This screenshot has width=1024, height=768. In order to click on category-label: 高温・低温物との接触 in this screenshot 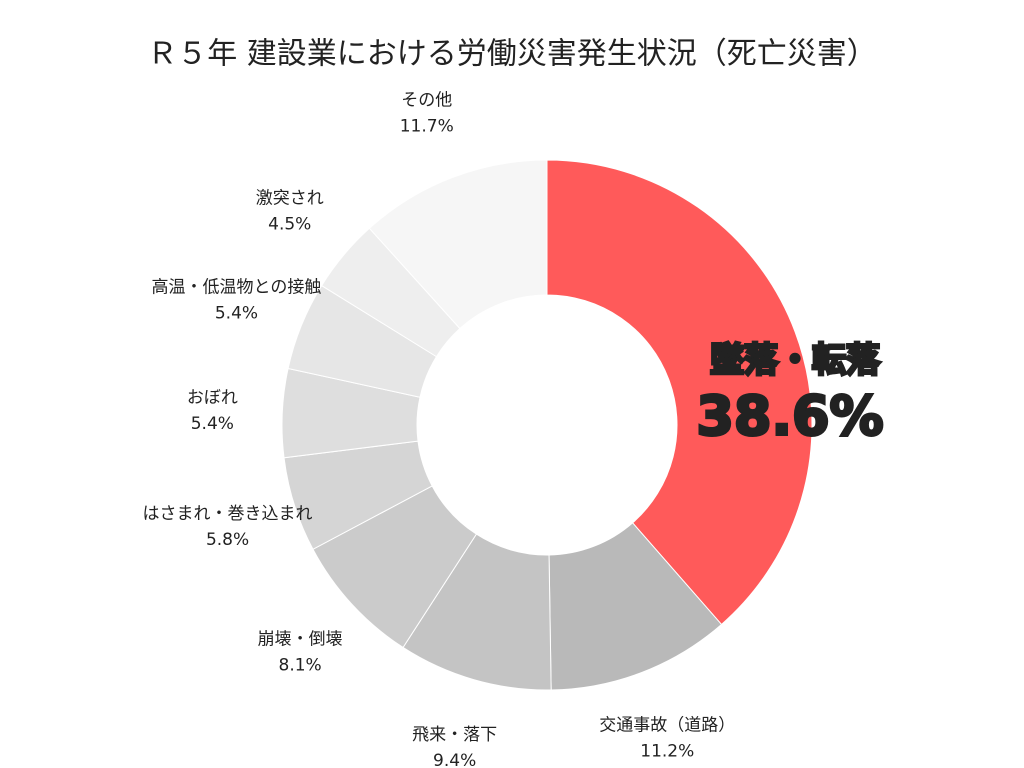, I will do `click(237, 287)`.